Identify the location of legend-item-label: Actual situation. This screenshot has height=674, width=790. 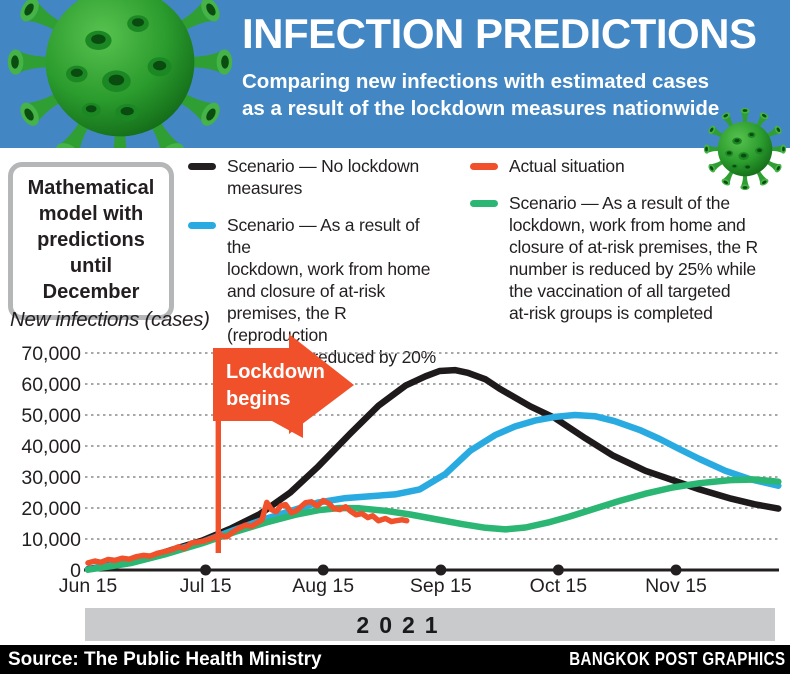
(567, 166).